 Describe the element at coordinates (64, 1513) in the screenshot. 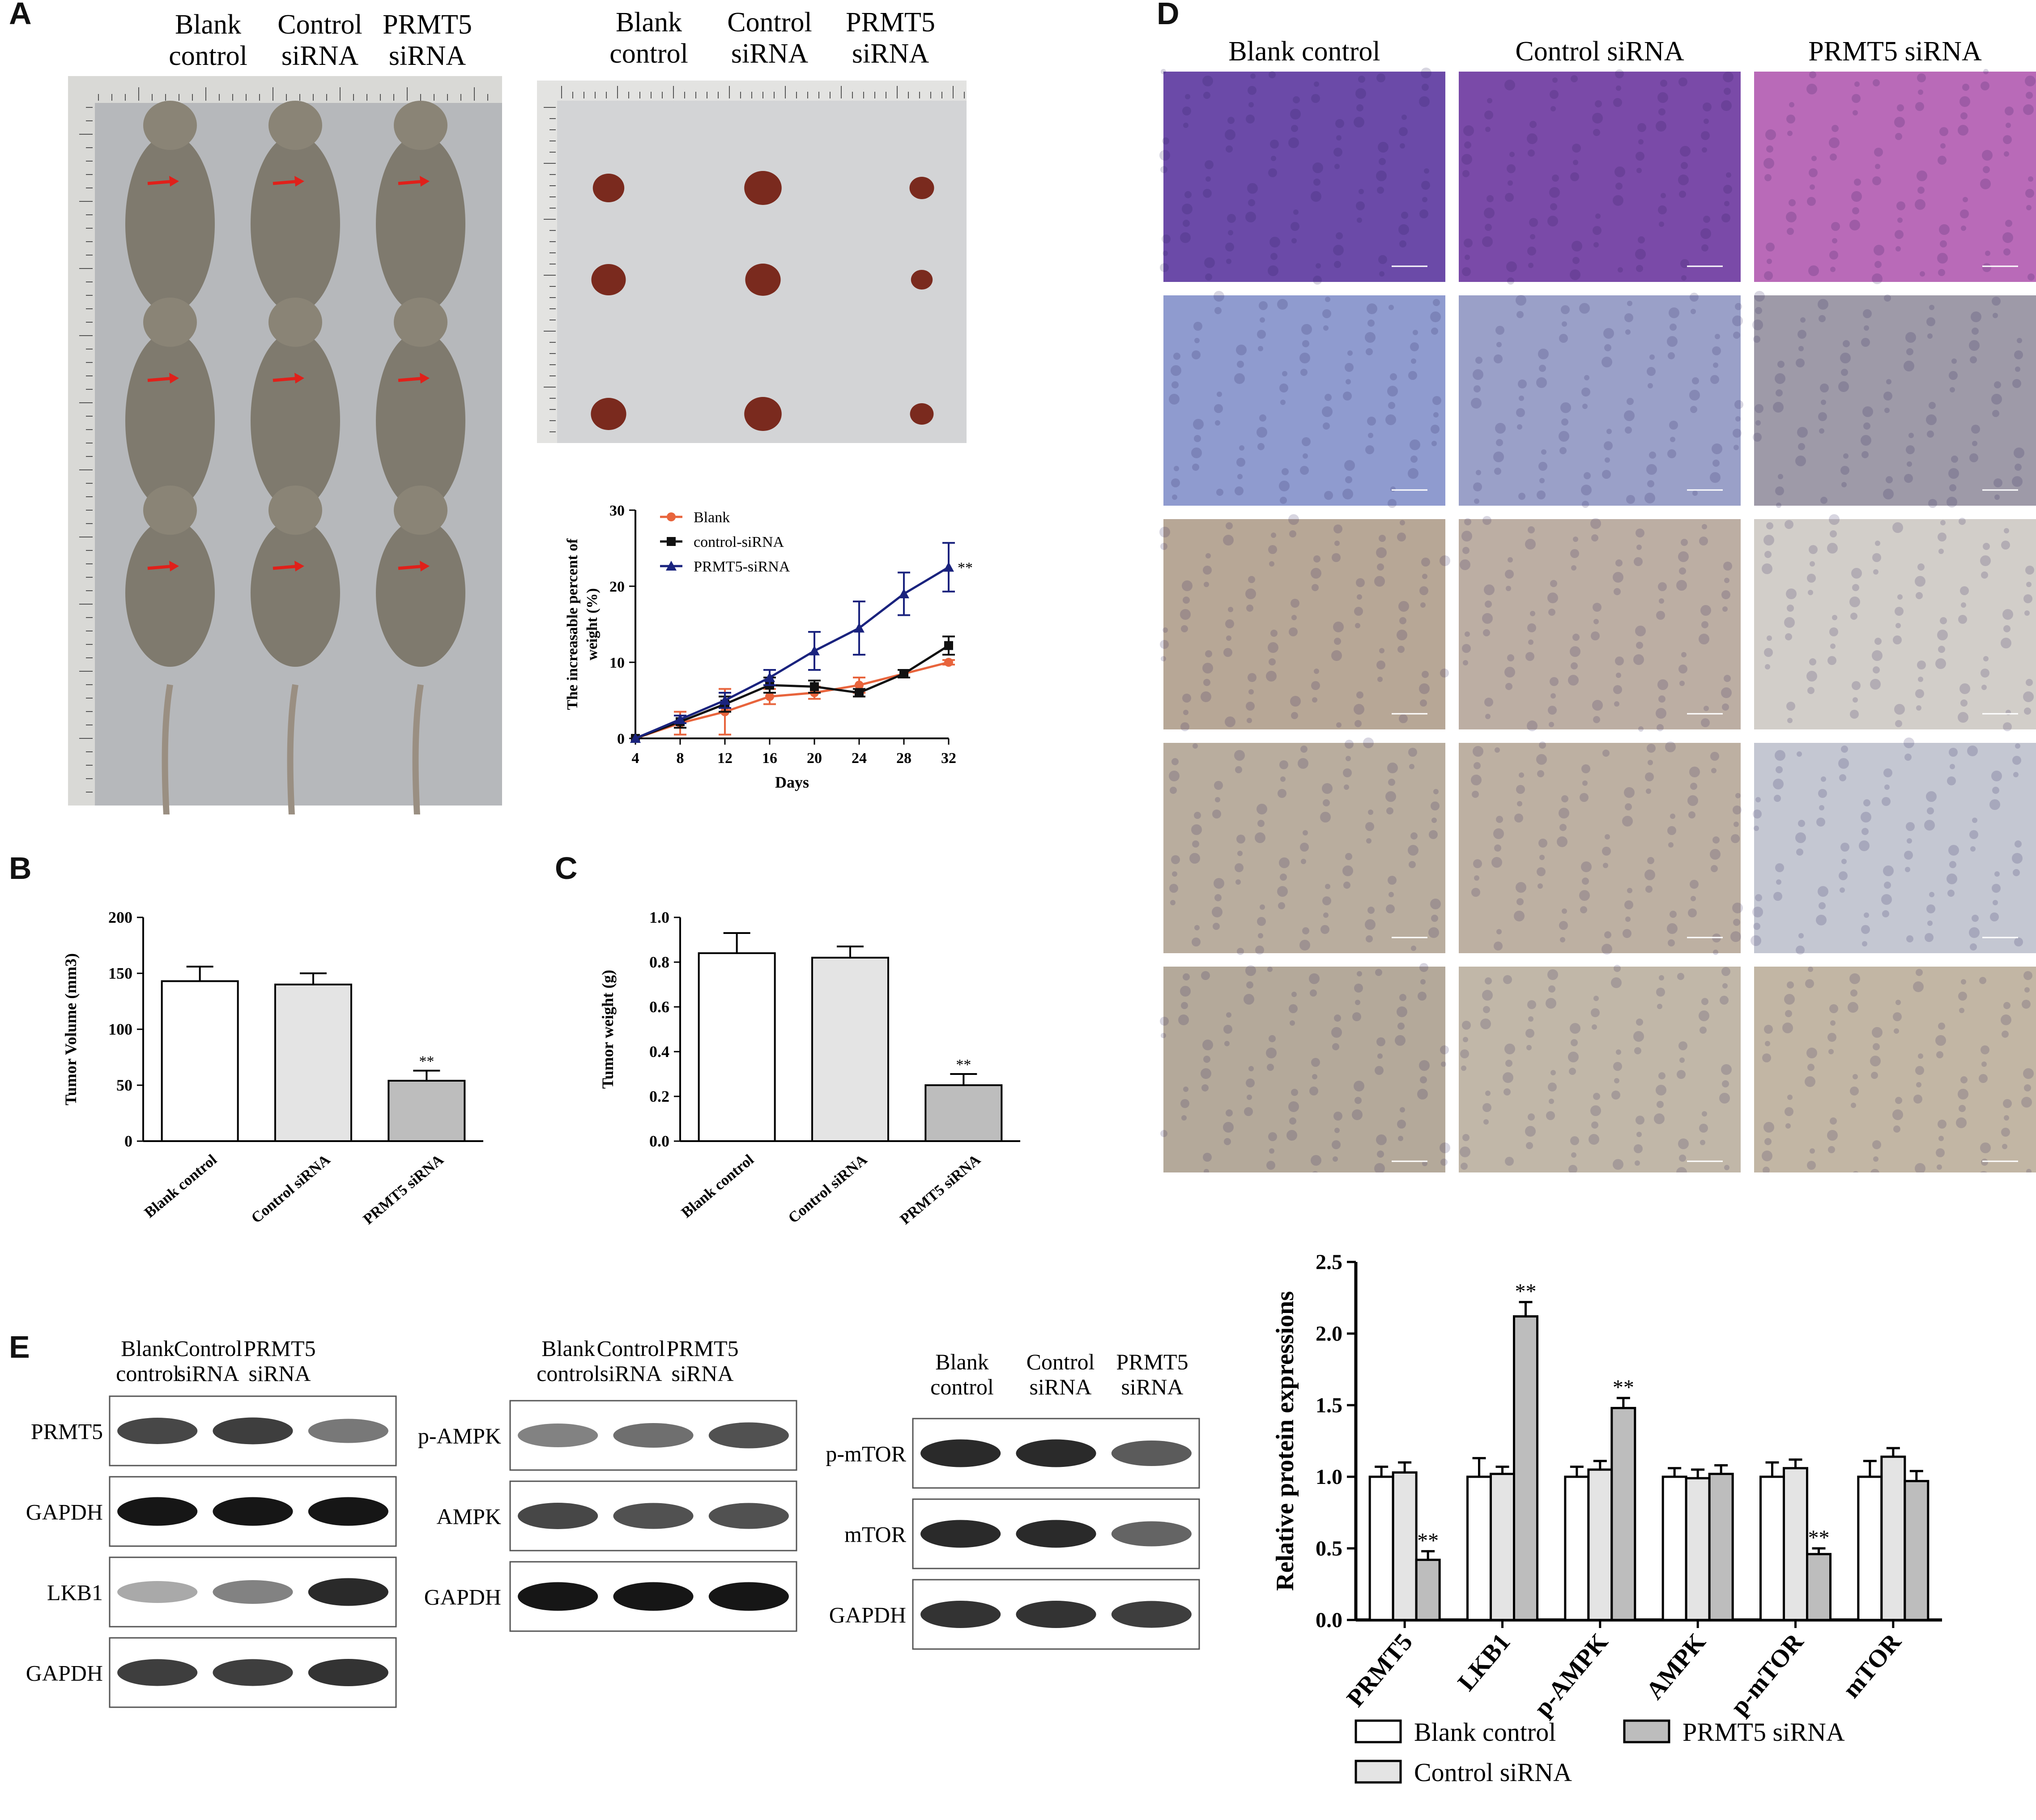

I see `blot-row-label: GAPDH` at that location.